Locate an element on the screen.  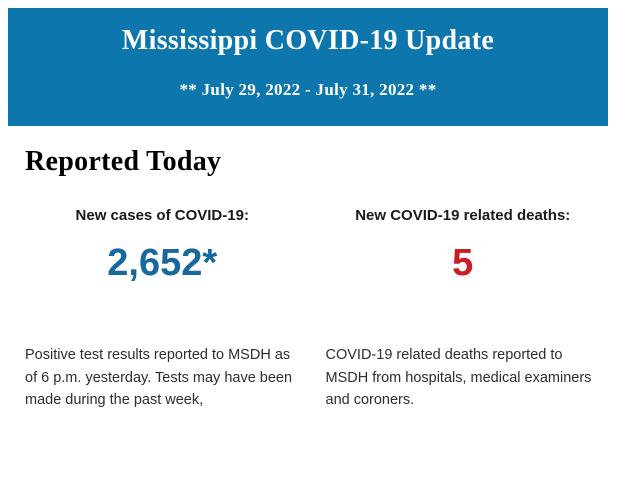
deaths-label: New COVID-19 related deaths: is located at coordinates (463, 215).